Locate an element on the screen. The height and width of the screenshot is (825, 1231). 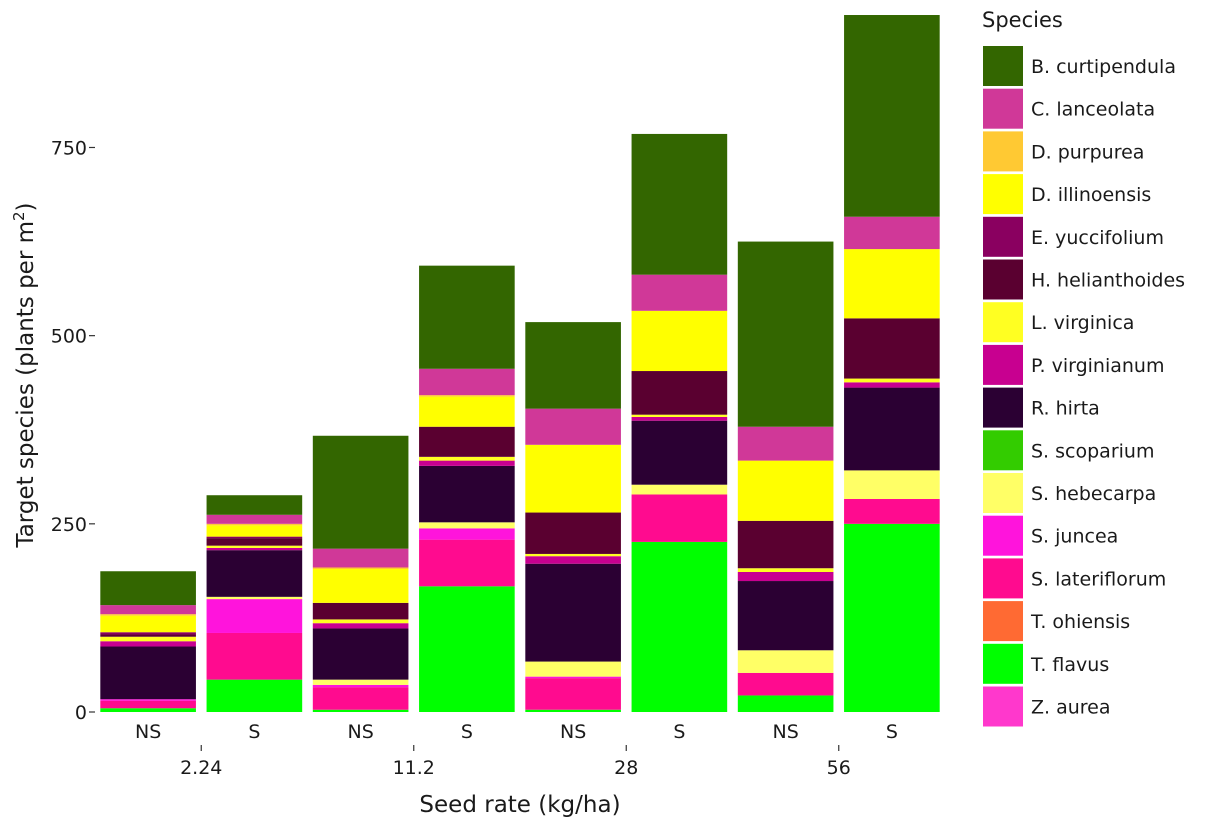
x-axis-title: Seed rate (kg/ha) is located at coordinates (519, 805).